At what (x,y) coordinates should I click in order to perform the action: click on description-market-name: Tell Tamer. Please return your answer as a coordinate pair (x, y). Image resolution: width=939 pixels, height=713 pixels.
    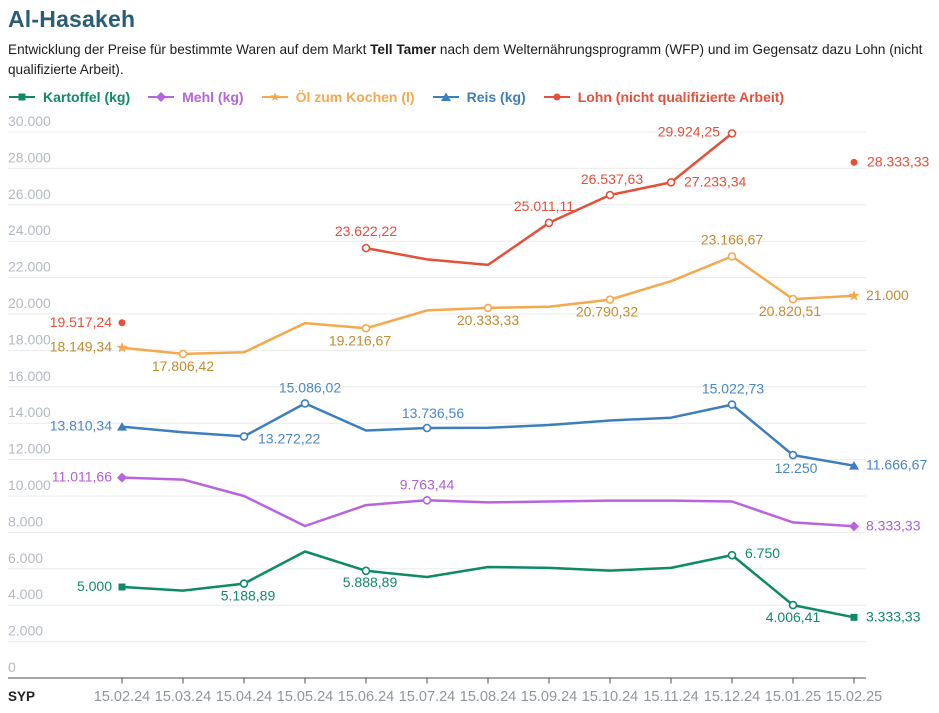
    Looking at the image, I should click on (403, 49).